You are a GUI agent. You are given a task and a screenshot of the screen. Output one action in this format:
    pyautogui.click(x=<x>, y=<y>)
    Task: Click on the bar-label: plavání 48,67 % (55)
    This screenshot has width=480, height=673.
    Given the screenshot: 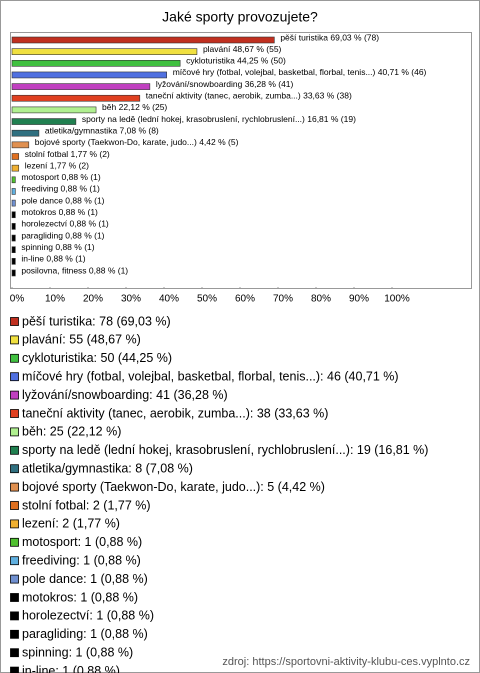 What is the action you would take?
    pyautogui.click(x=242, y=49)
    